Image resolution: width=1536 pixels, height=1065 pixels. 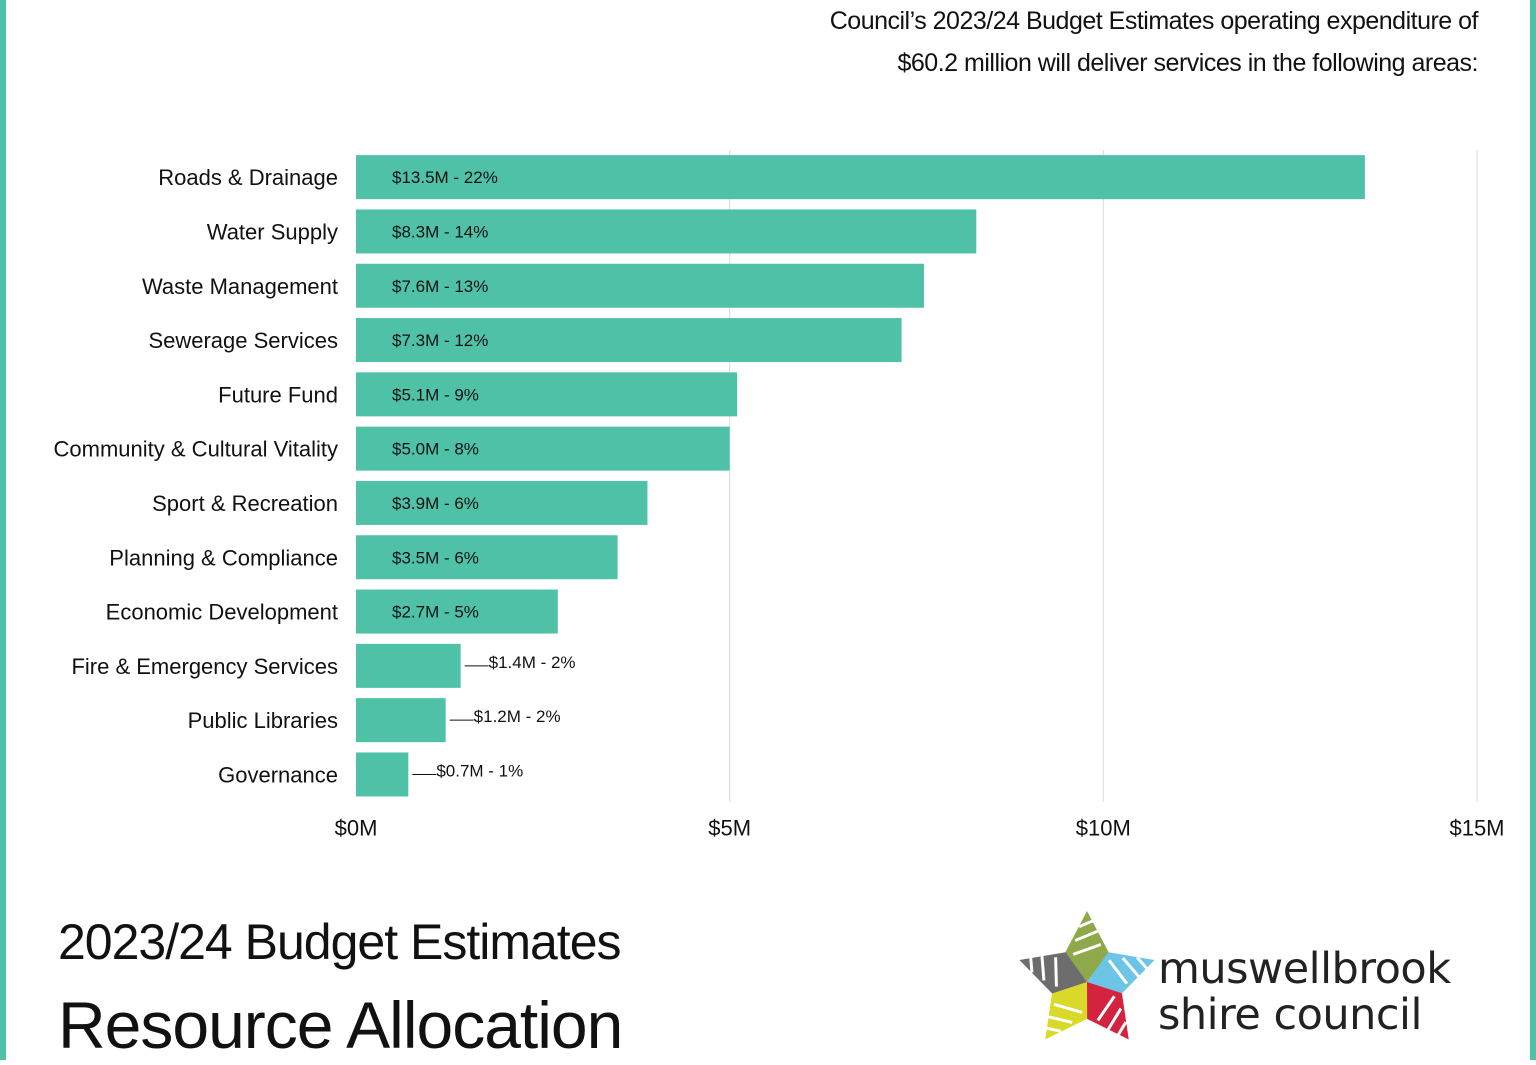 I want to click on council-logo-text: muswellbrook shire council, so click(x=1304, y=992).